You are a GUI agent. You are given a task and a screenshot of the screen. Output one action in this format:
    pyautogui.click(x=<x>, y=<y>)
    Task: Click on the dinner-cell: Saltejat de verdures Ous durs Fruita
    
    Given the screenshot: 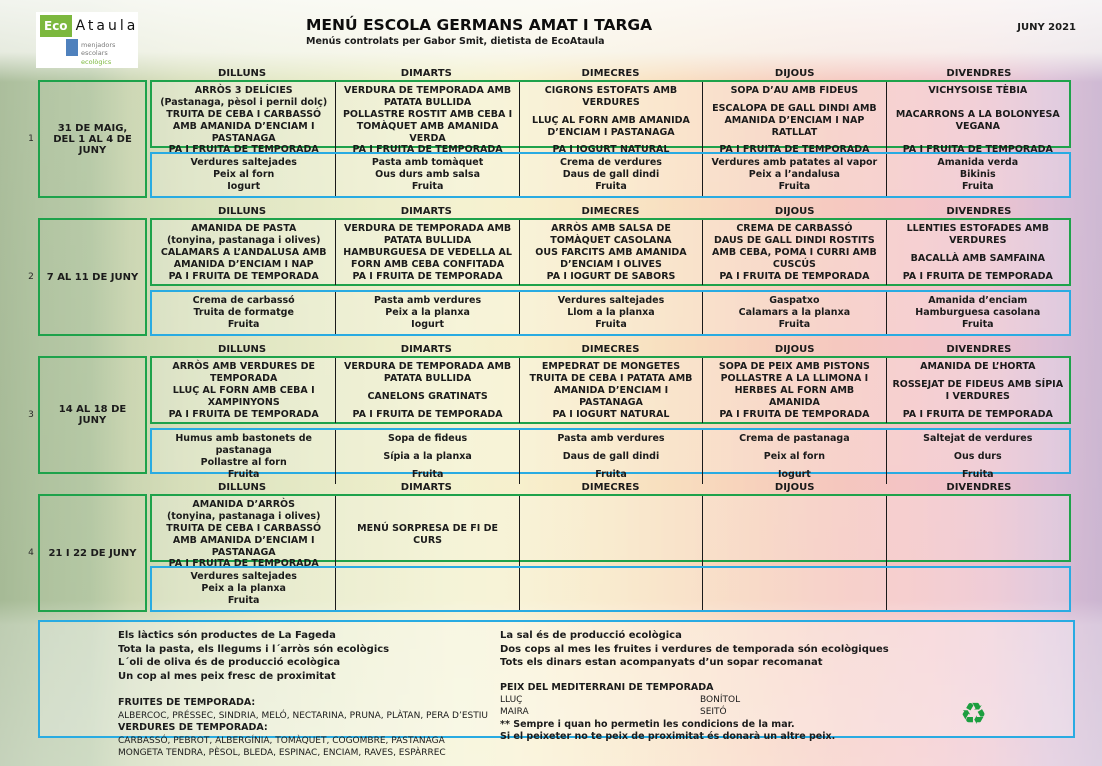 What is the action you would take?
    pyautogui.click(x=977, y=457)
    